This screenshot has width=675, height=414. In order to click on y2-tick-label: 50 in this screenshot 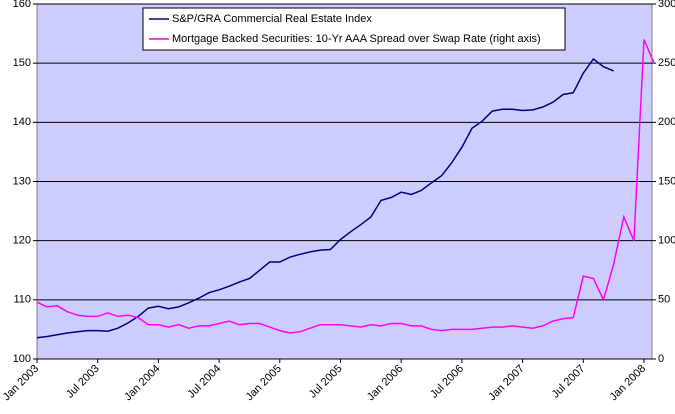, I will do `click(664, 300)`.